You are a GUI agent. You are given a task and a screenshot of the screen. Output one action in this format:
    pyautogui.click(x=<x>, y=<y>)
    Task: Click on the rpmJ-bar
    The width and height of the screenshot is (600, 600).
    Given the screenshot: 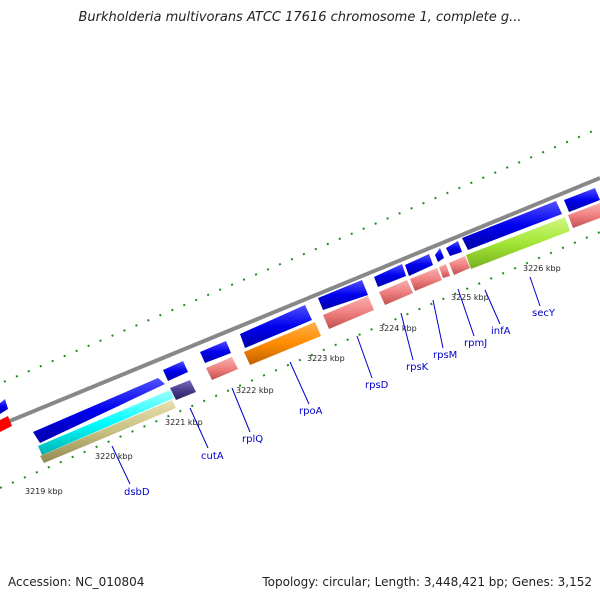 What is the action you would take?
    pyautogui.click(x=444, y=271)
    